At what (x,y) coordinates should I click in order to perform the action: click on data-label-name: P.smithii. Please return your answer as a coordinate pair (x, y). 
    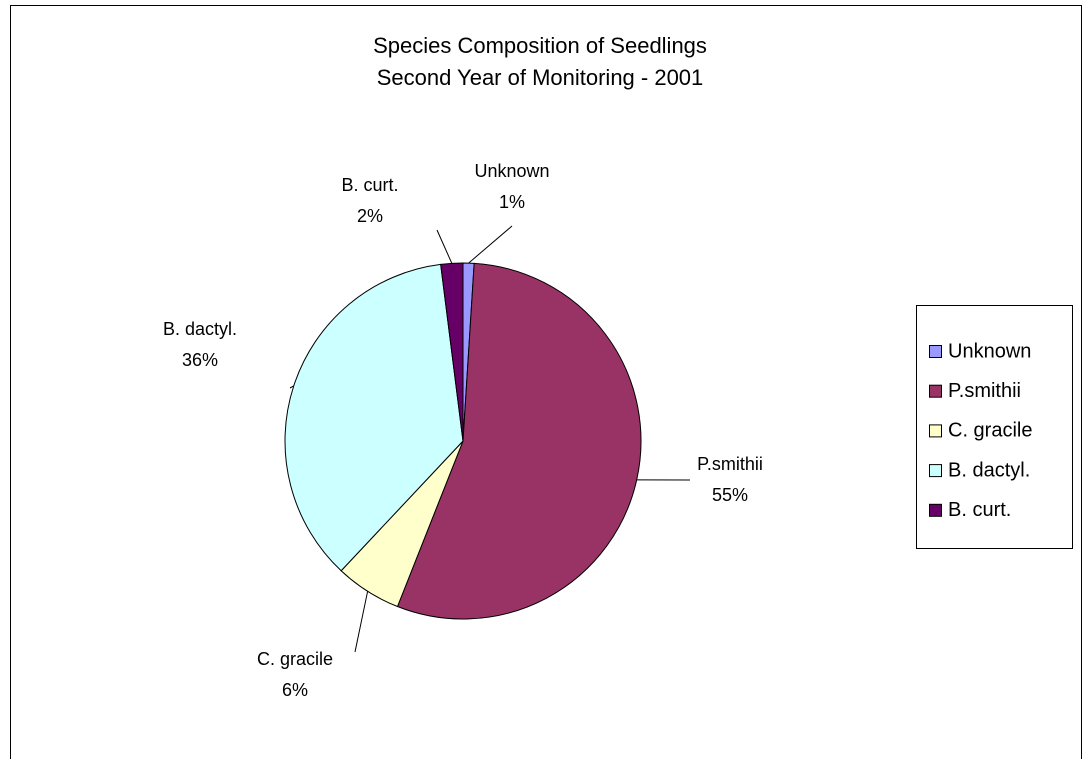
    Looking at the image, I should click on (730, 464).